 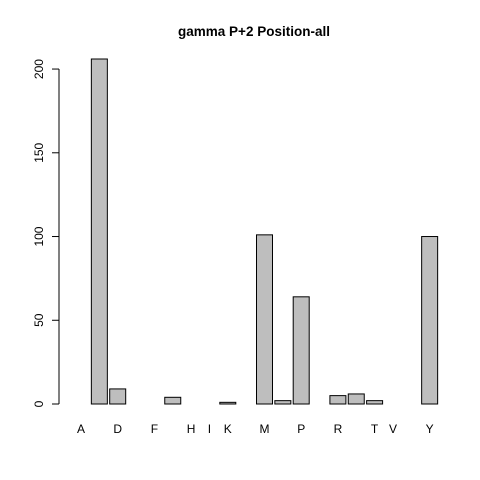 What do you see at coordinates (39, 320) in the screenshot?
I see `y-tick-label: 50` at bounding box center [39, 320].